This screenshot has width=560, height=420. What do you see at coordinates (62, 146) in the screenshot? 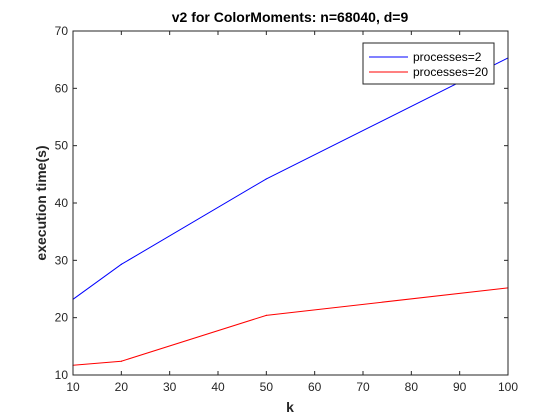
I see `y-tick-label: 50` at bounding box center [62, 146].